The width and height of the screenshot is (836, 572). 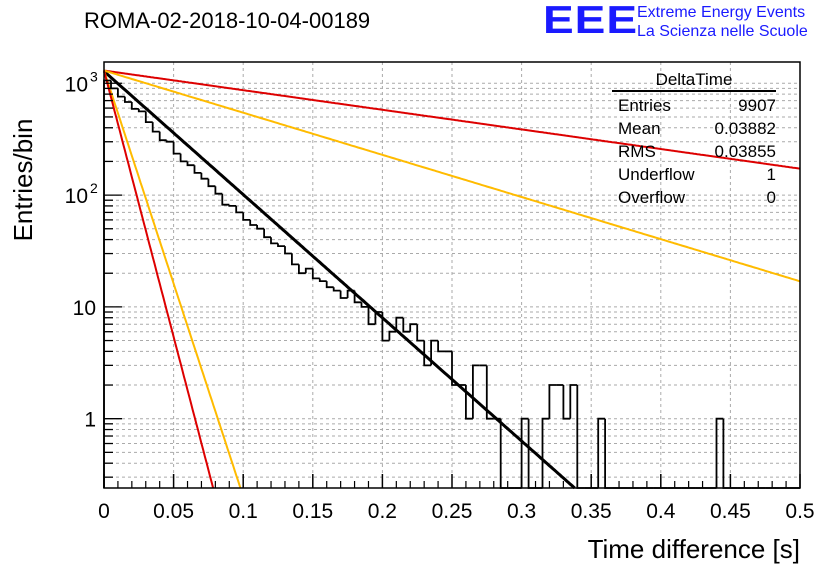 What do you see at coordinates (23, 180) in the screenshot?
I see `y-axis-label: Entries/bin` at bounding box center [23, 180].